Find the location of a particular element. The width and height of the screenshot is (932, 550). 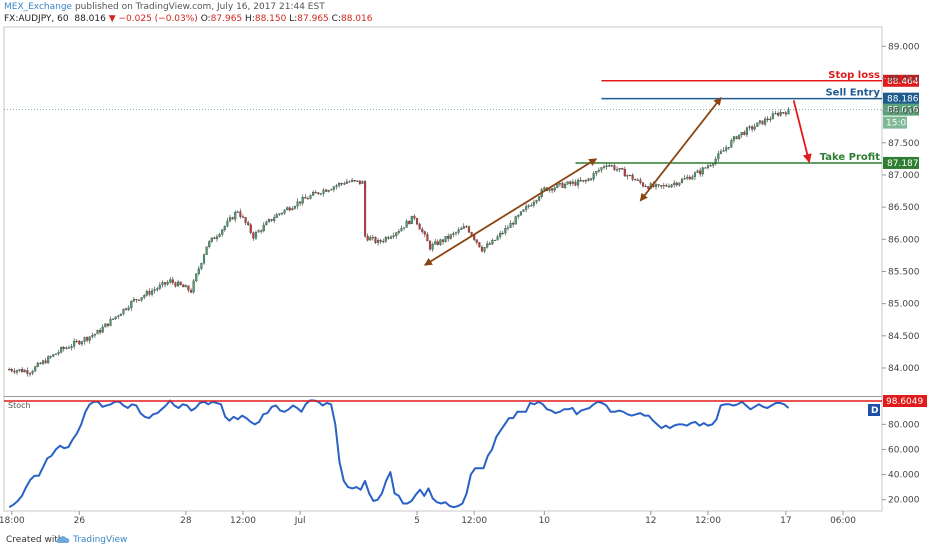

stoch-series-badge is located at coordinates (874, 410).